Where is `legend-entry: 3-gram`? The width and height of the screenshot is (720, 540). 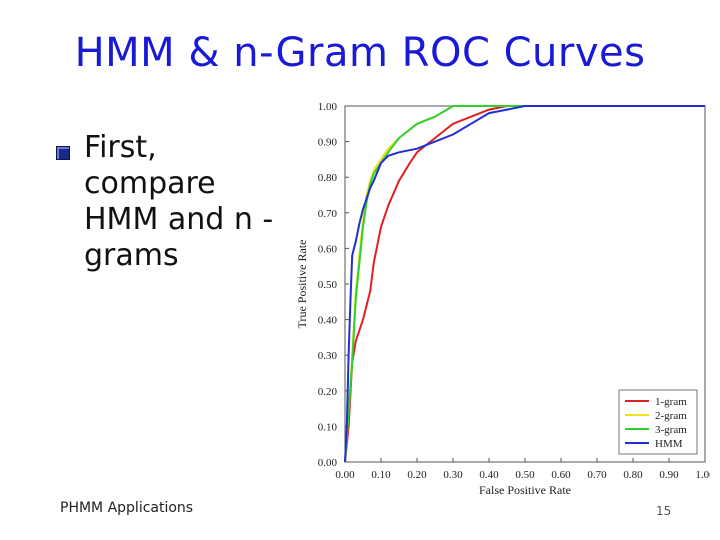 legend-entry: 3-gram is located at coordinates (671, 430).